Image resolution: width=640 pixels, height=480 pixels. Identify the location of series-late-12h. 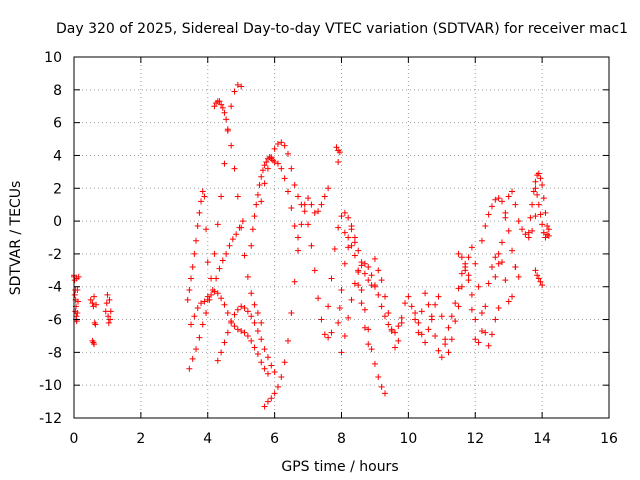
(500, 237).